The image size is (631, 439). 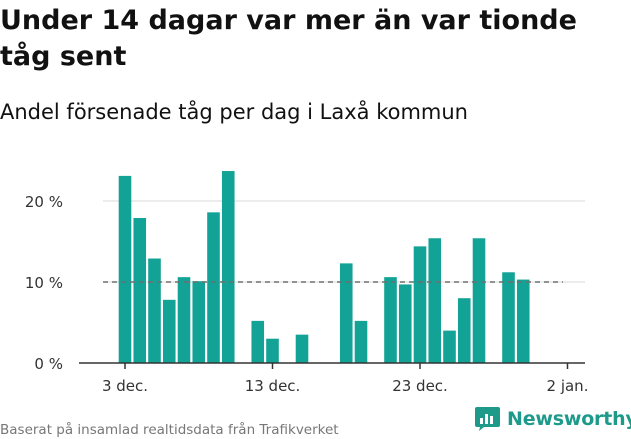 What do you see at coordinates (44, 202) in the screenshot?
I see `y-tick-label: 20 %` at bounding box center [44, 202].